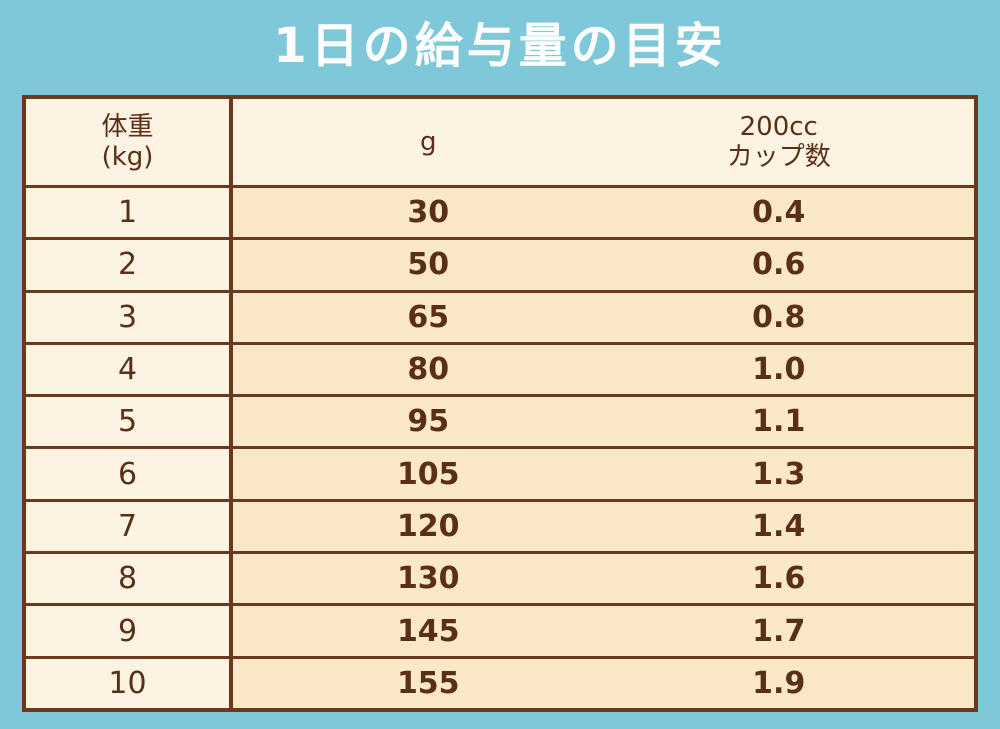 This screenshot has width=1000, height=729. I want to click on table-cell: 1.1, so click(788, 420).